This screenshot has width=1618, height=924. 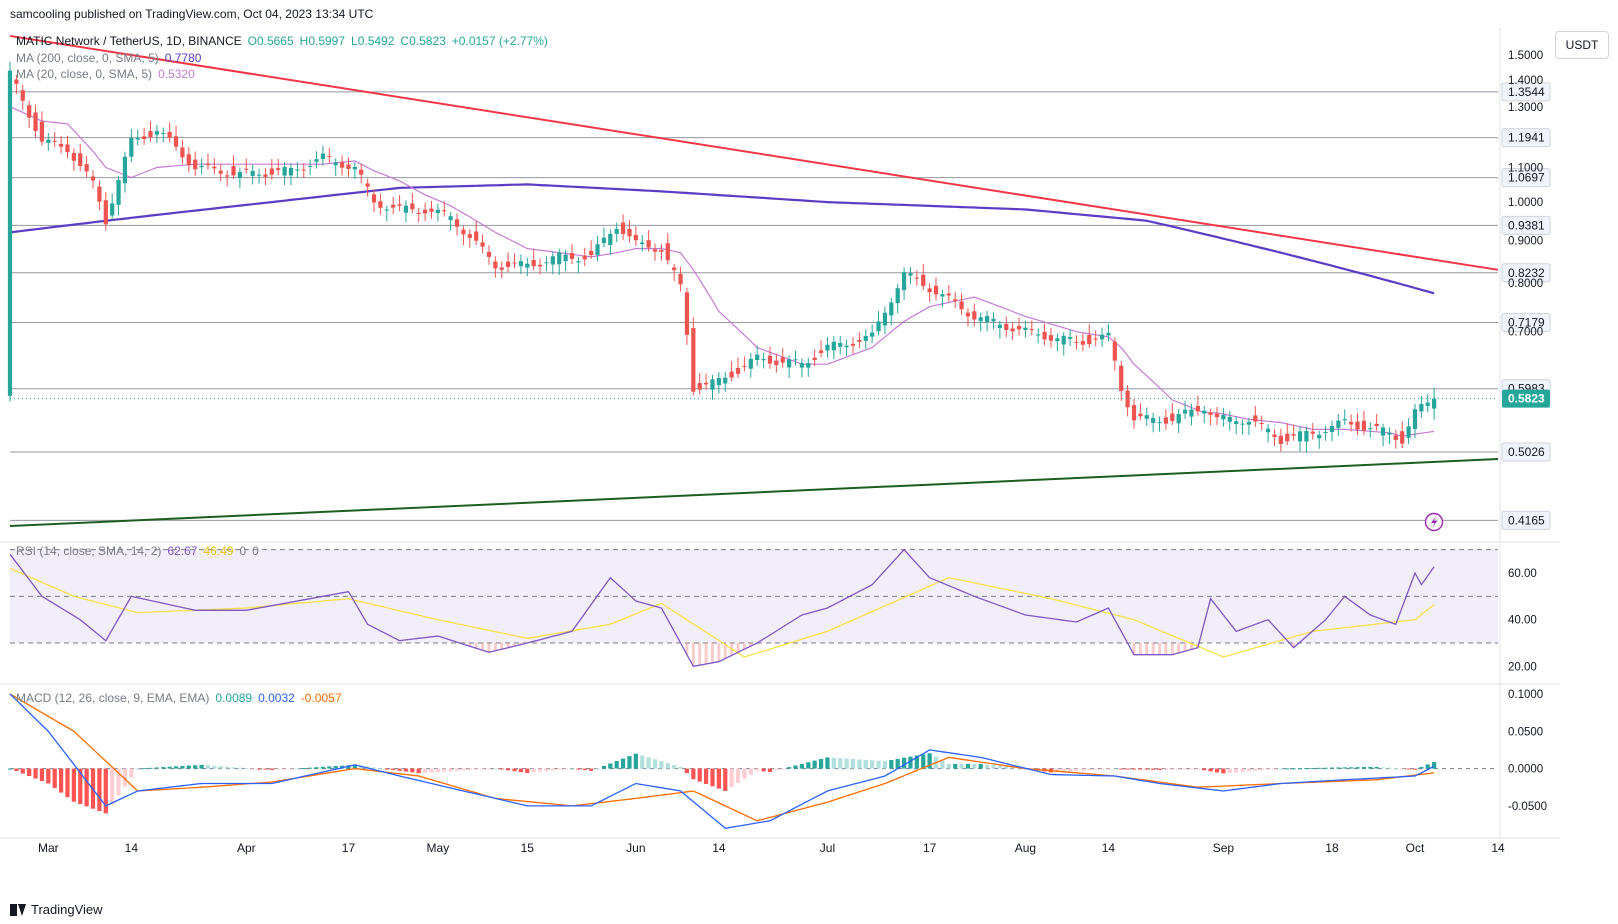 I want to click on last-price-box, so click(x=1526, y=398).